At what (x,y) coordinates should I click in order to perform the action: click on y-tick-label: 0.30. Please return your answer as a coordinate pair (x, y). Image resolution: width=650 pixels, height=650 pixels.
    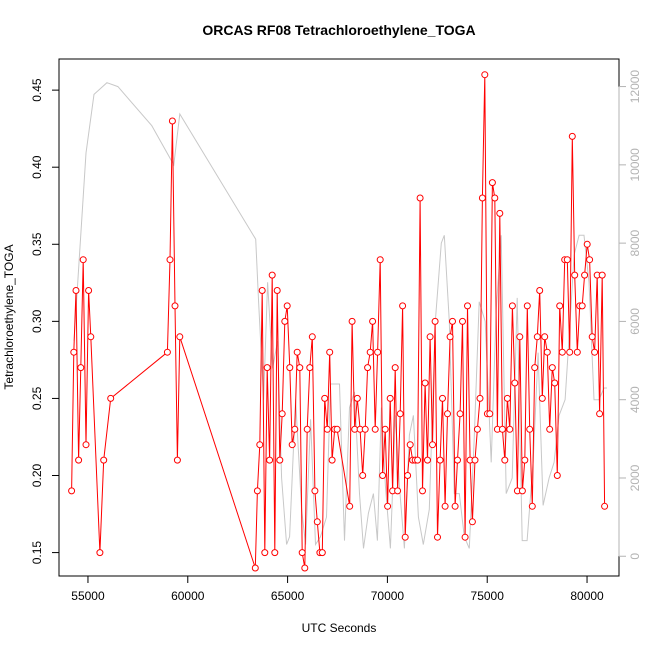
    Looking at the image, I should click on (37, 321).